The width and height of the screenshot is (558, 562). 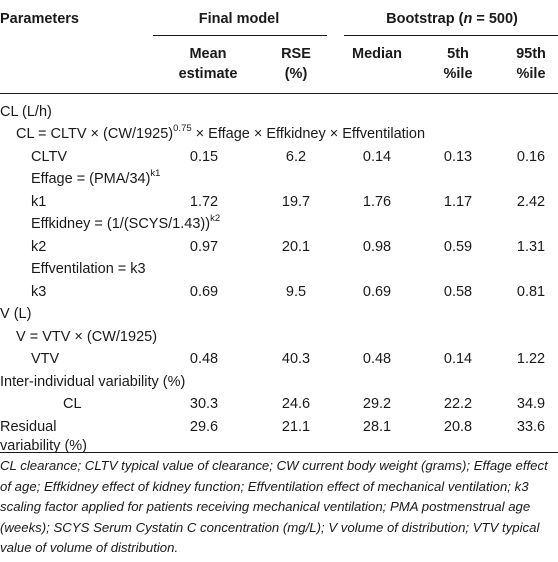 What do you see at coordinates (458, 157) in the screenshot?
I see `cltv-p5: 0.13` at bounding box center [458, 157].